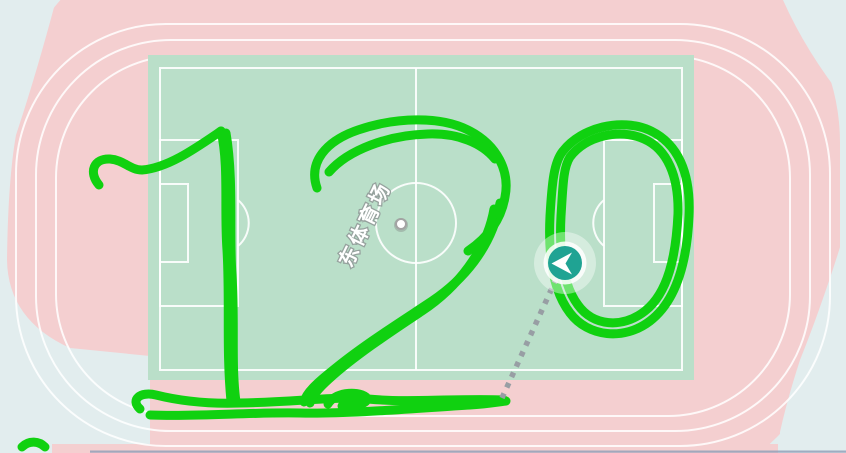 This screenshot has width=846, height=453. I want to click on navigation-arrow-icon, so click(561, 263).